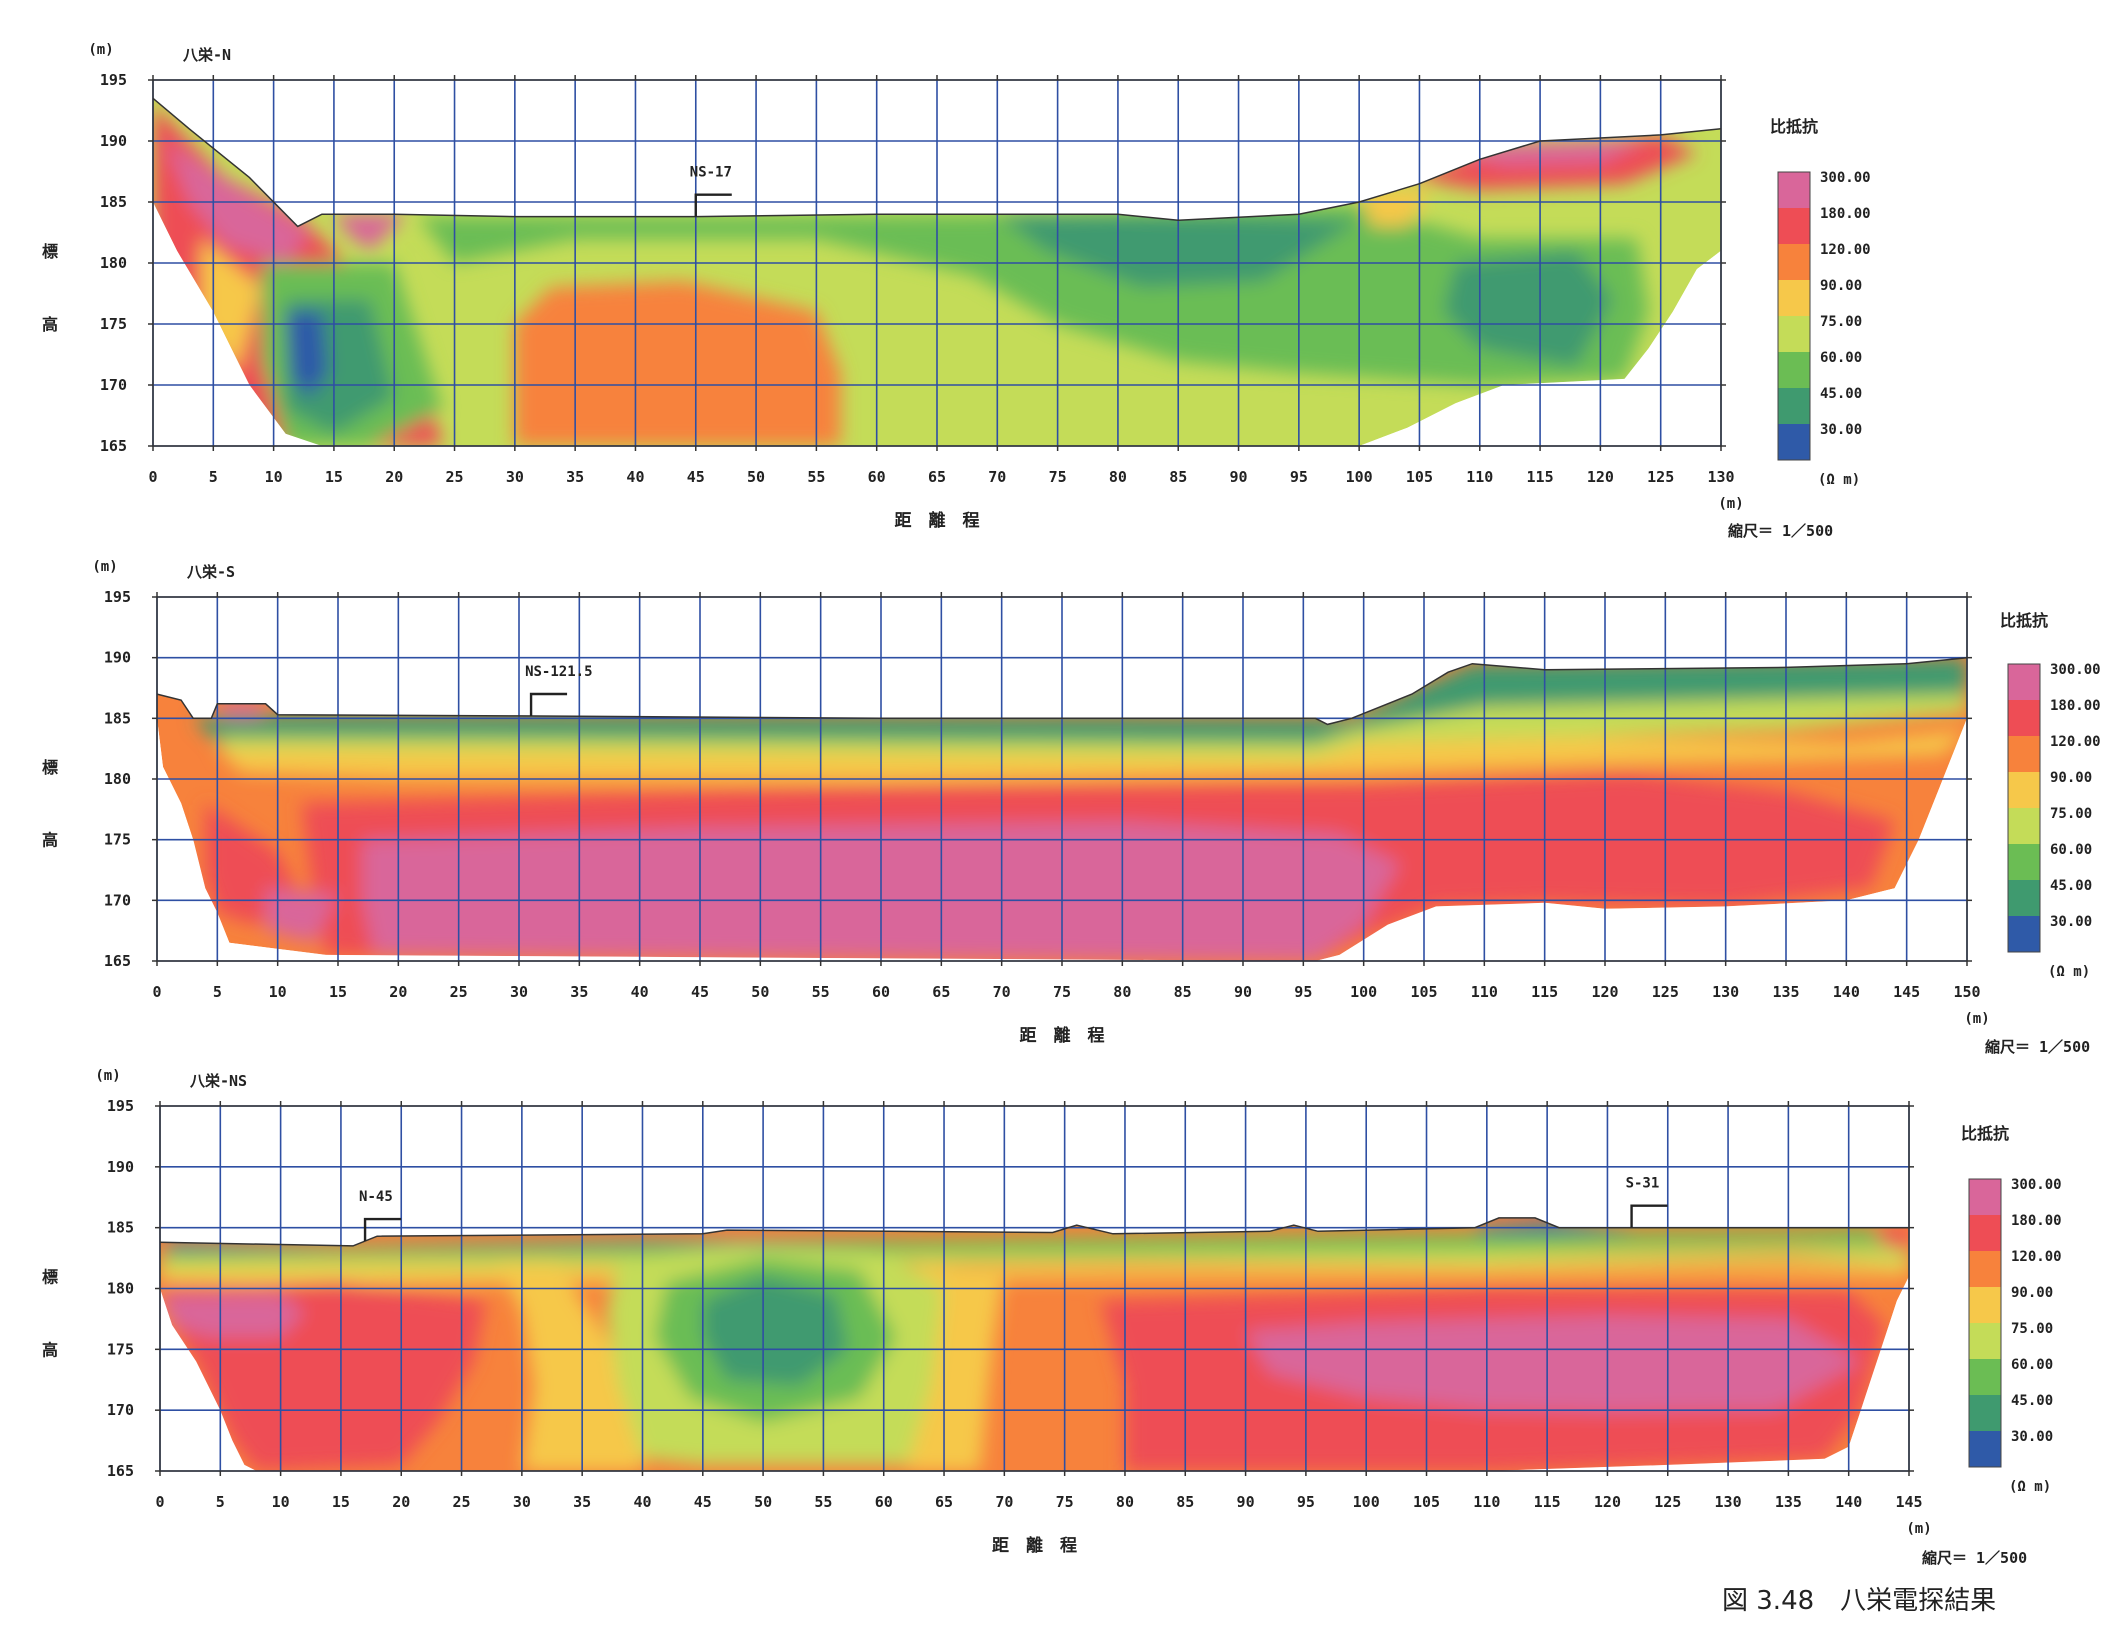  Describe the element at coordinates (763, 1502) in the screenshot. I see `x-tick-label: 50` at that location.